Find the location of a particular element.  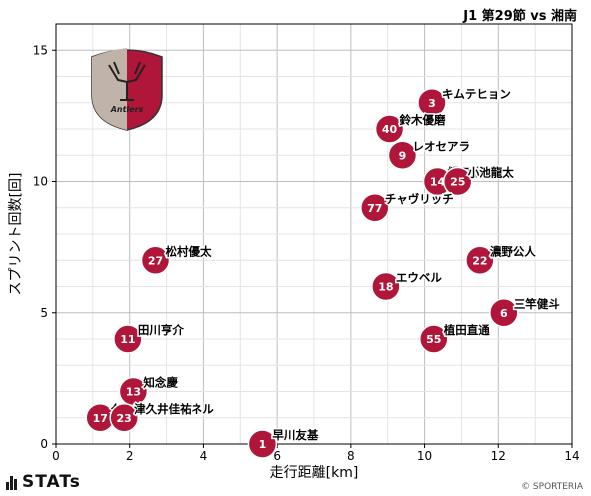

point-label: 松村優太 is located at coordinates (189, 251).